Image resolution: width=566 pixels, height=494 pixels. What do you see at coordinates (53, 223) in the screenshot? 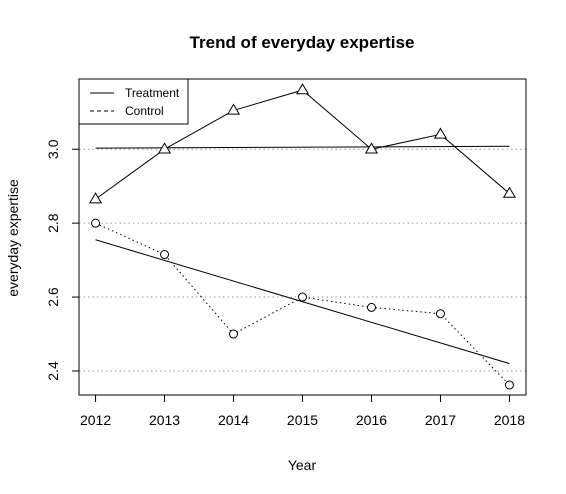
I see `y-tick-label: 2.8` at bounding box center [53, 223].